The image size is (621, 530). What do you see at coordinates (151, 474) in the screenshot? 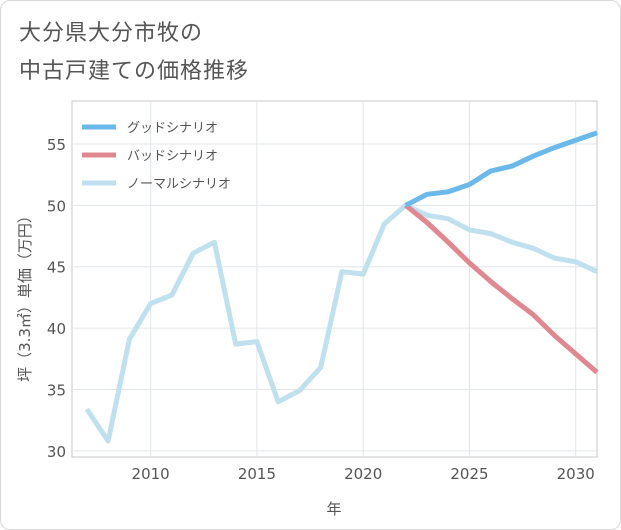
I see `x-tick-label-2010: 2010` at bounding box center [151, 474].